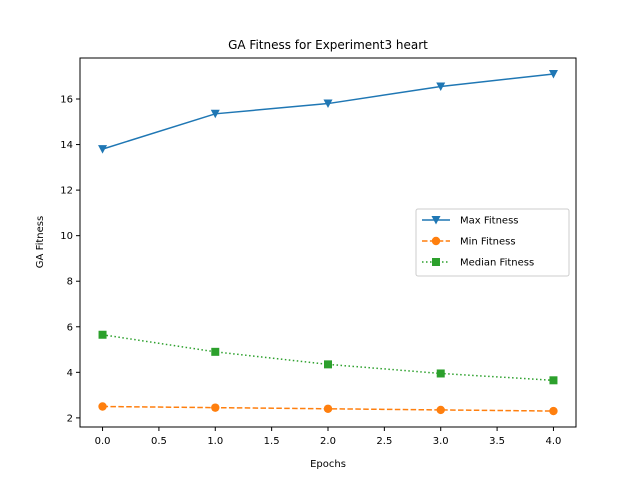 The height and width of the screenshot is (480, 640). Describe the element at coordinates (328, 464) in the screenshot. I see `x-axis-label: Epochs` at that location.